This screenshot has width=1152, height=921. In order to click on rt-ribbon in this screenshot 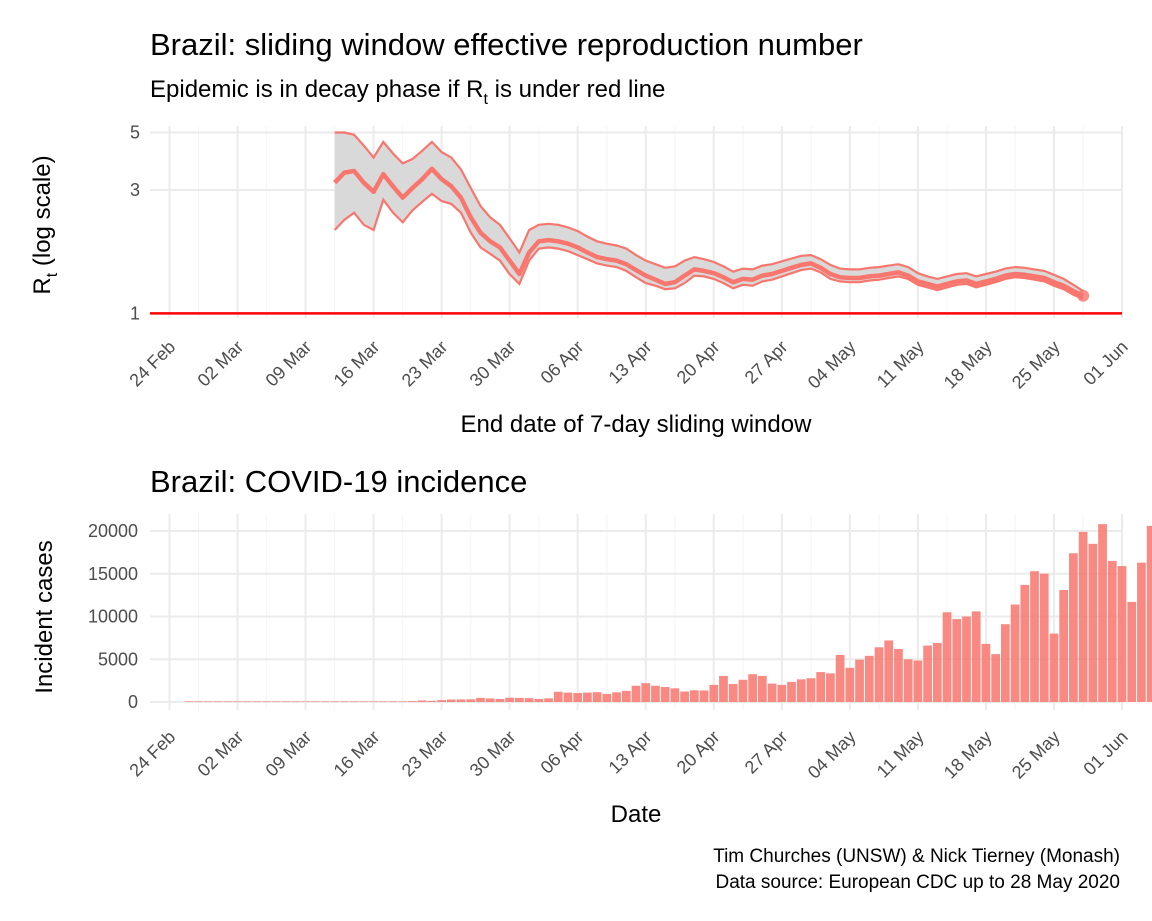, I will do `click(709, 215)`.